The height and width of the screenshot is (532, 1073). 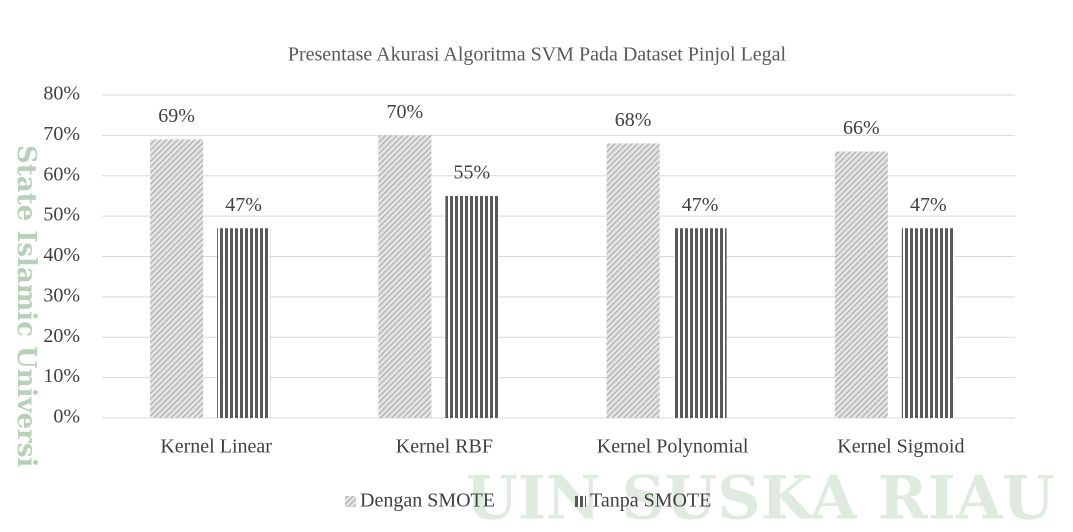 What do you see at coordinates (61, 336) in the screenshot?
I see `y-tick-label: 20%` at bounding box center [61, 336].